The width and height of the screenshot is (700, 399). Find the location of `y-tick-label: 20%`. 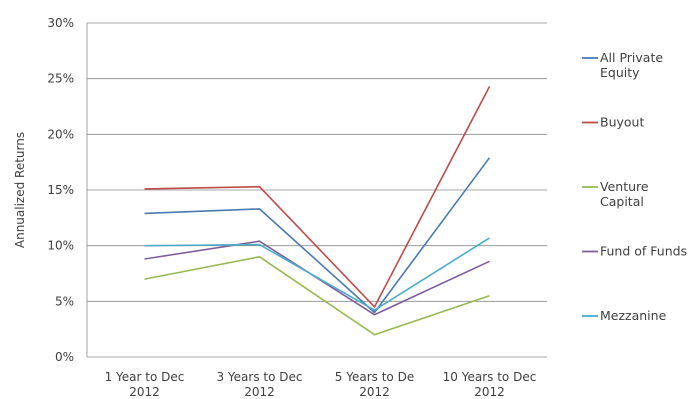

y-tick-label: 20% is located at coordinates (60, 134).